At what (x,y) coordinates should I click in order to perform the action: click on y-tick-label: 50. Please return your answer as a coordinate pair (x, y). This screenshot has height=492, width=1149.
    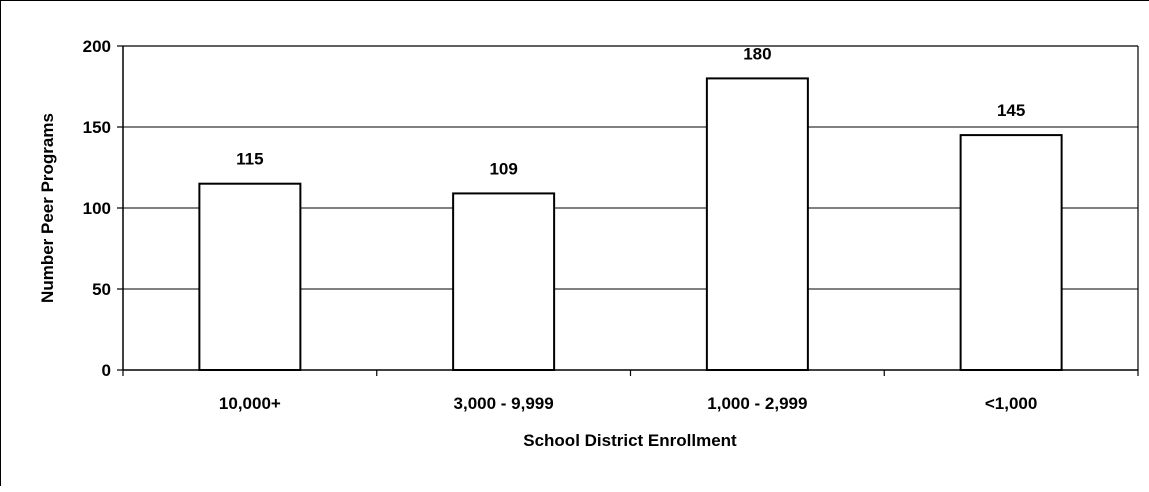
    Looking at the image, I should click on (101, 289).